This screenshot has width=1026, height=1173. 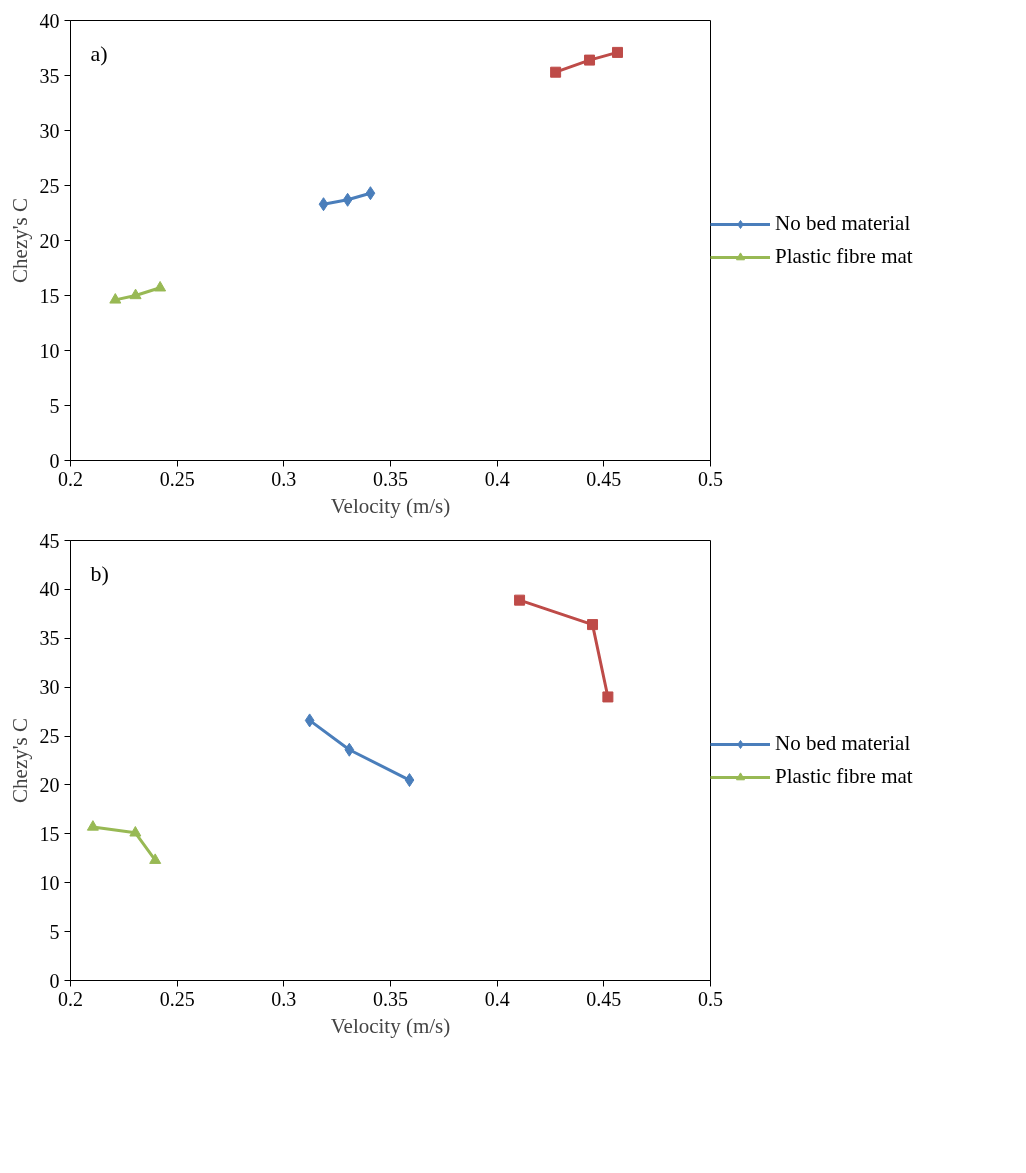 What do you see at coordinates (49, 540) in the screenshot?
I see `y-tick-label: 45` at bounding box center [49, 540].